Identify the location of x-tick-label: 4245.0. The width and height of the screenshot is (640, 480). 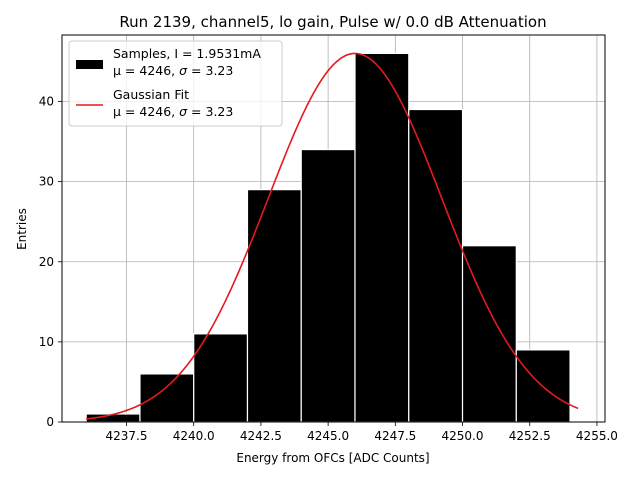
(328, 436).